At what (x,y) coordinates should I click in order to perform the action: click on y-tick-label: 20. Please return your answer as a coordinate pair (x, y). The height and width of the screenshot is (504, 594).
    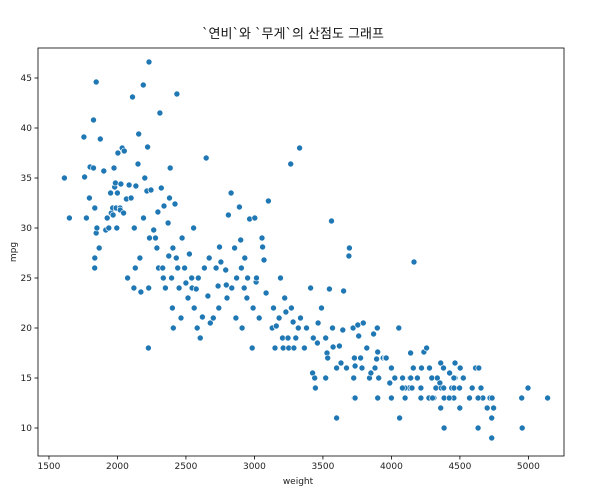
    Looking at the image, I should click on (27, 329).